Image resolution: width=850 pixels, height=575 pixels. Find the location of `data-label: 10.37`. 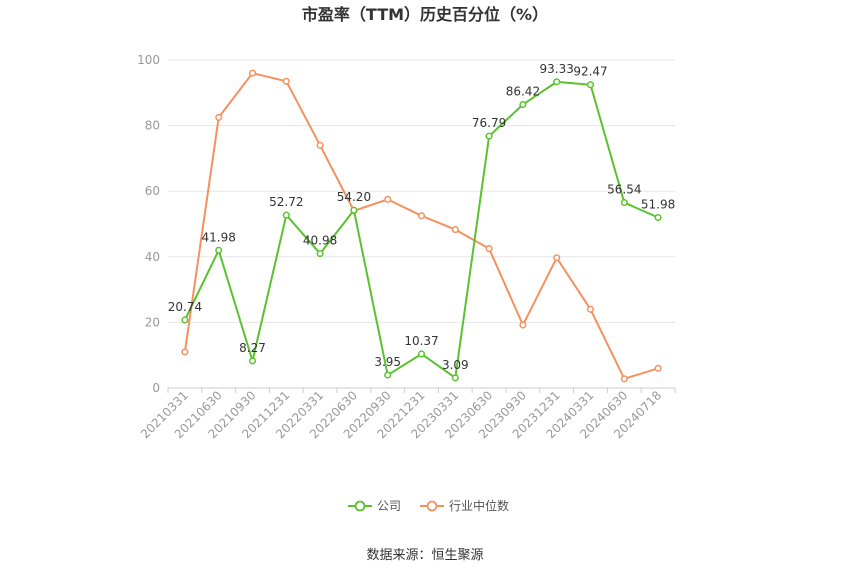

data-label: 10.37 is located at coordinates (421, 341).